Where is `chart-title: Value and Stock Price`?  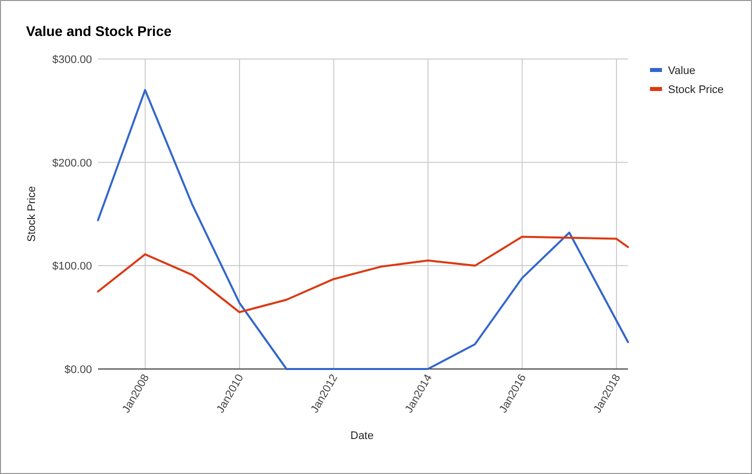
chart-title: Value and Stock Price is located at coordinates (99, 31).